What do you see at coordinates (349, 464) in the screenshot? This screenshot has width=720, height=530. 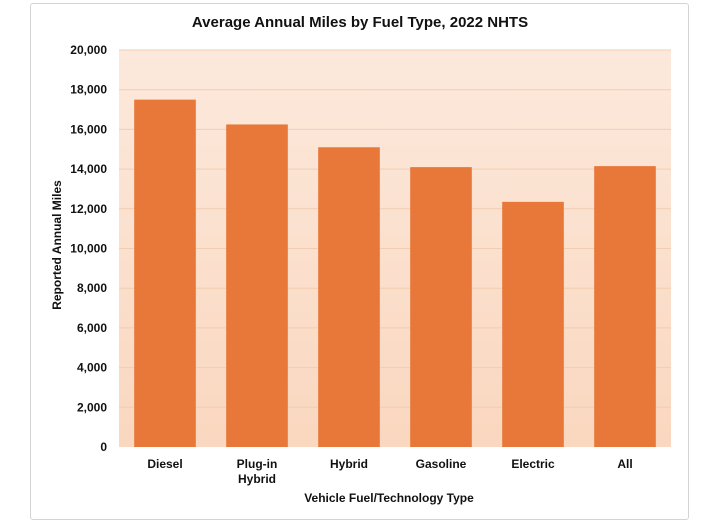 I see `x-tick-label: Hybrid` at bounding box center [349, 464].